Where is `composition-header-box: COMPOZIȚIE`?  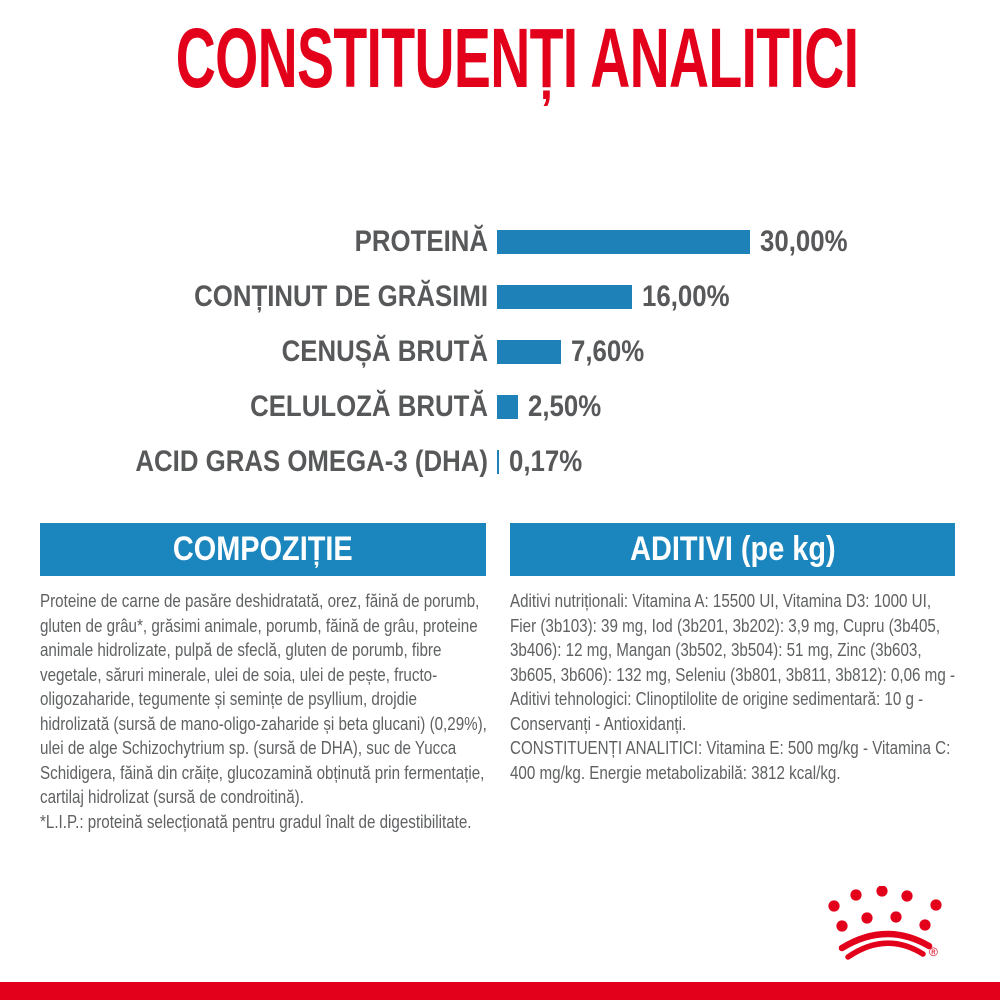 composition-header-box: COMPOZIȚIE is located at coordinates (263, 549).